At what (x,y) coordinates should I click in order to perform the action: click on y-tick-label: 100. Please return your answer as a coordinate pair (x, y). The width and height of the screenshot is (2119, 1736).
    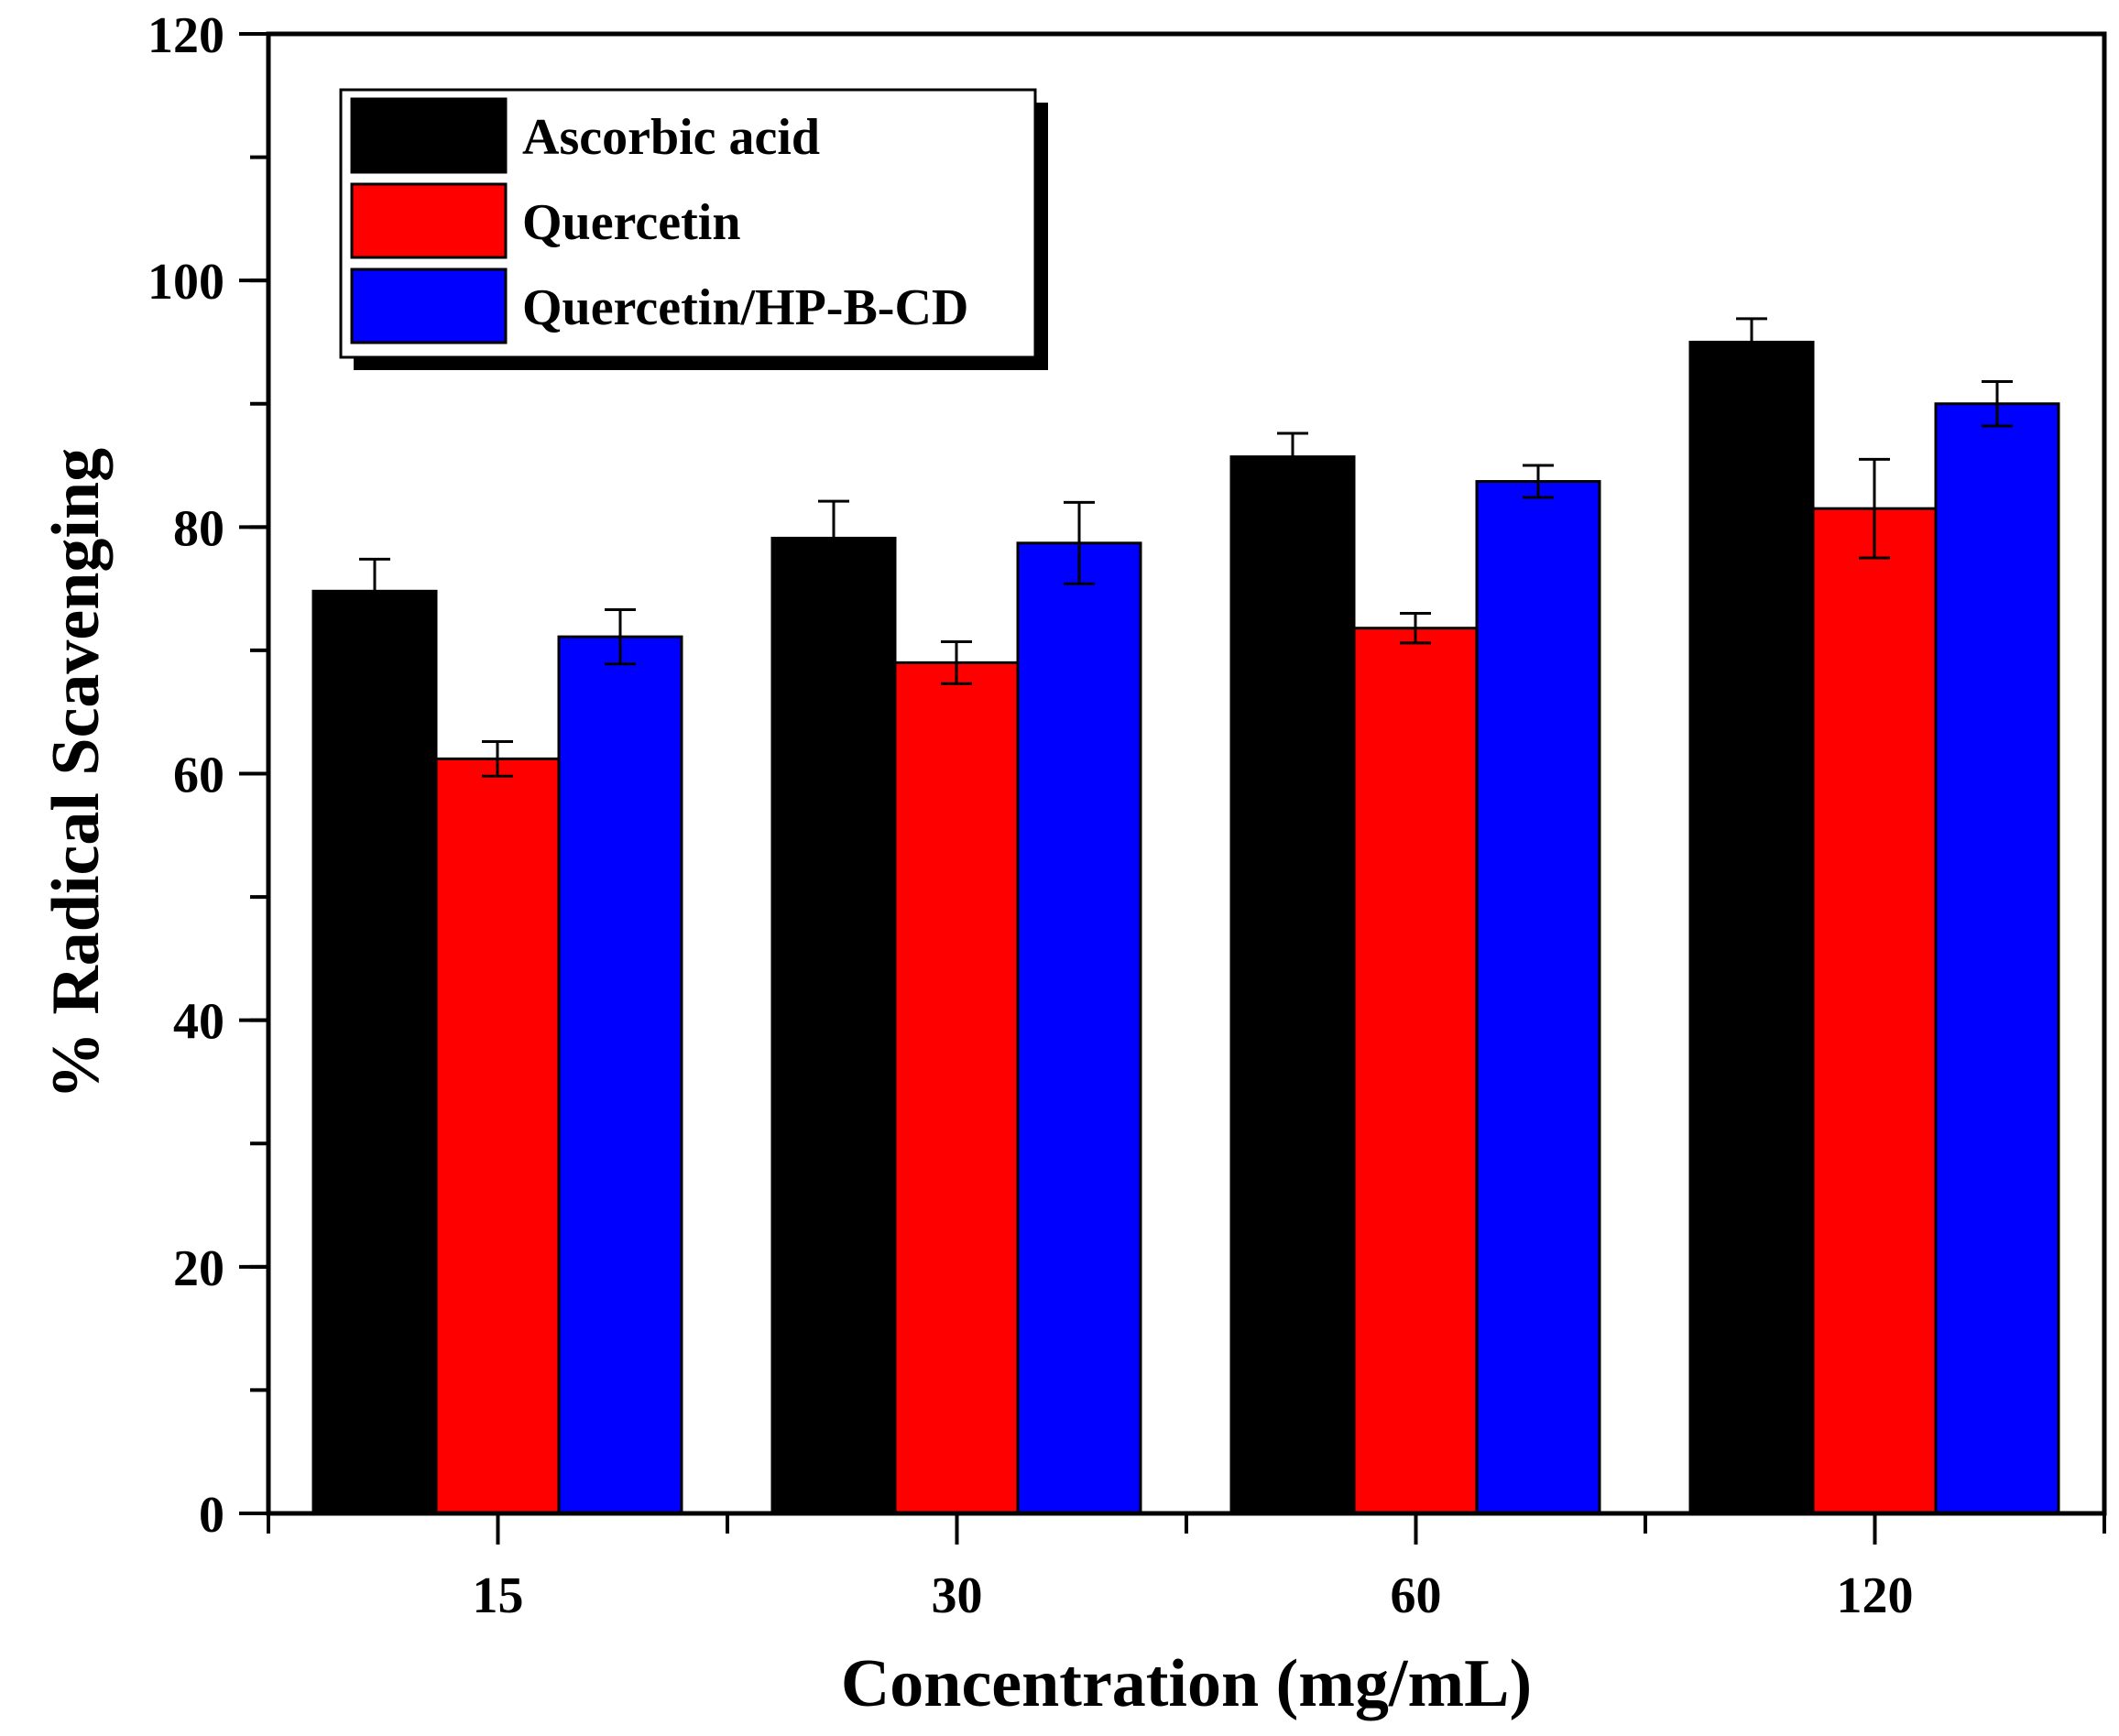
    Looking at the image, I should click on (185, 282).